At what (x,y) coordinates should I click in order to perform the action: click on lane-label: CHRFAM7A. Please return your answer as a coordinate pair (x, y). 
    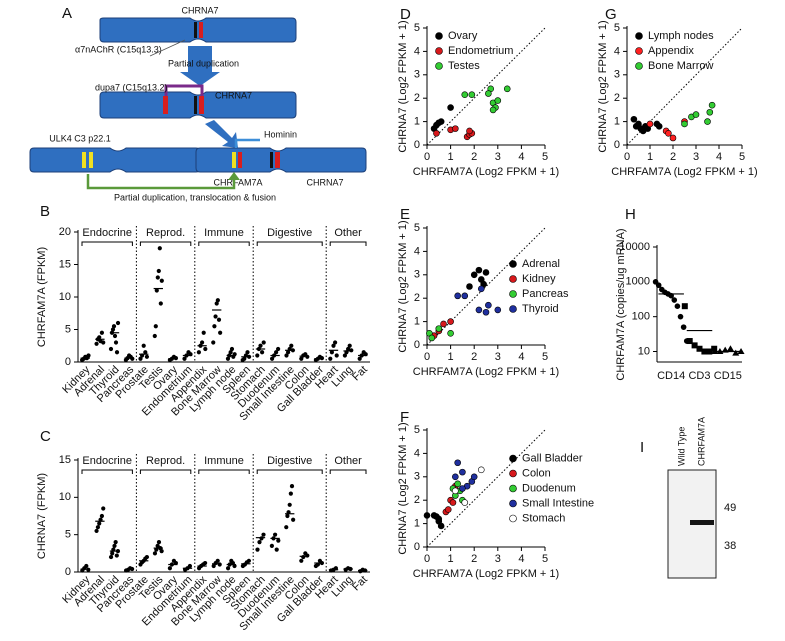
    Looking at the image, I should click on (701, 441).